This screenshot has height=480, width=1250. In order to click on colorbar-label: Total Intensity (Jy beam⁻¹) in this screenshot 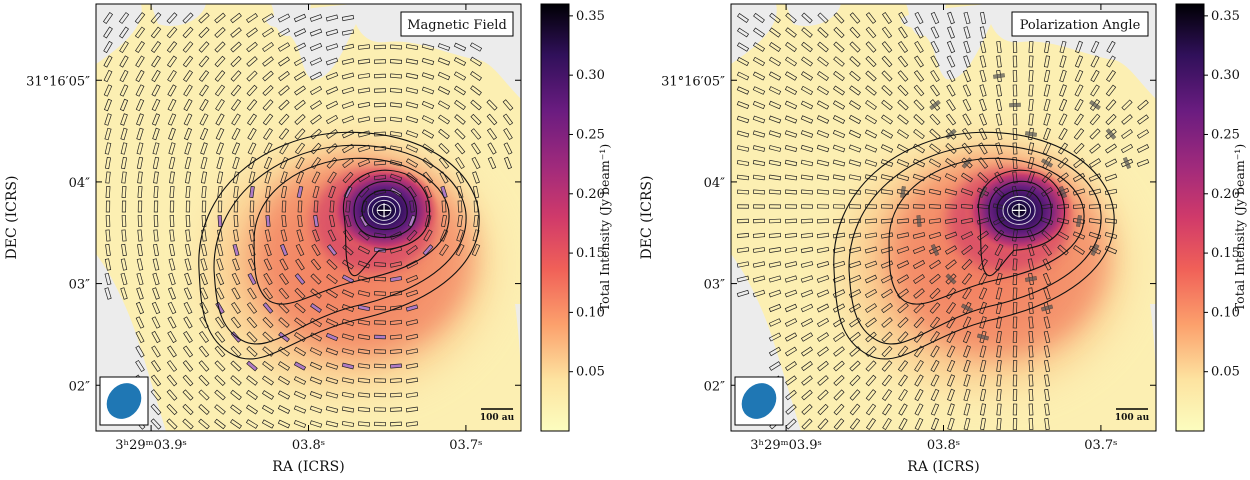, I will do `click(604, 227)`.